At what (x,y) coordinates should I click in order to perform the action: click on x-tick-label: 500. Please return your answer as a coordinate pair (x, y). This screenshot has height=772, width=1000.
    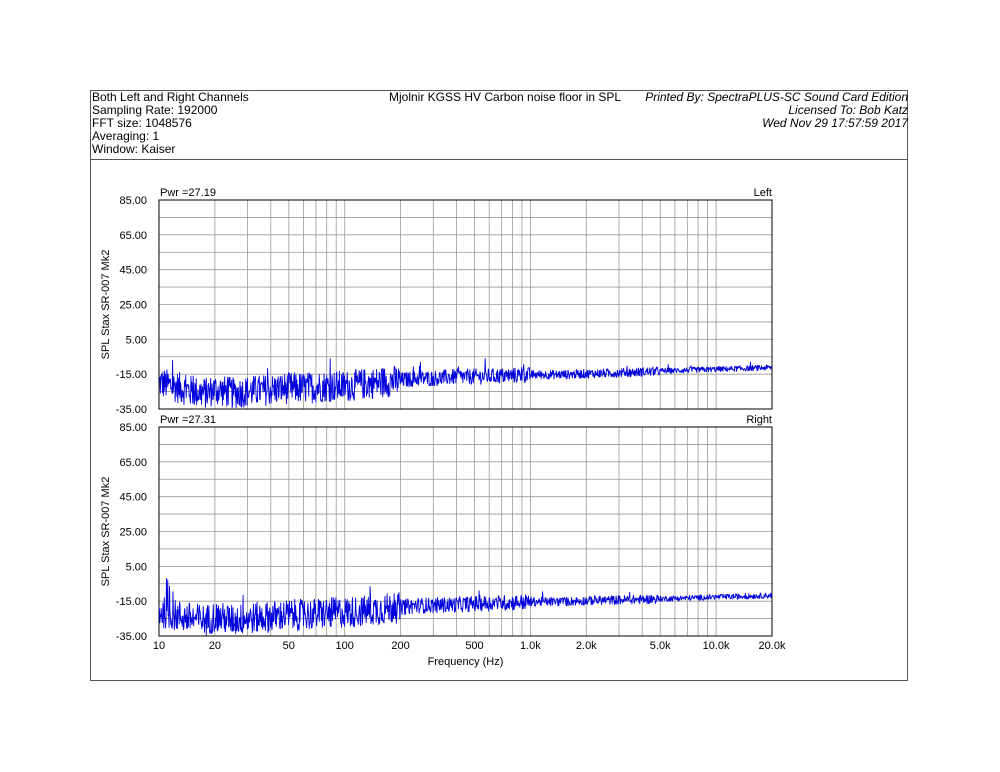
    Looking at the image, I should click on (474, 646).